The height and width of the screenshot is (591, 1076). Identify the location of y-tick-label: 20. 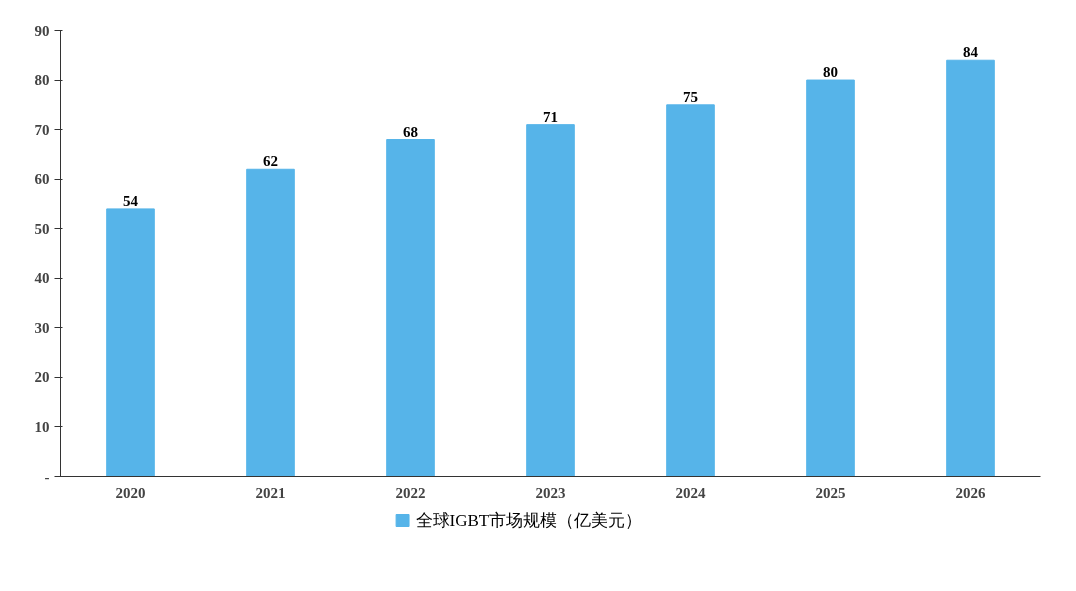
(42, 377).